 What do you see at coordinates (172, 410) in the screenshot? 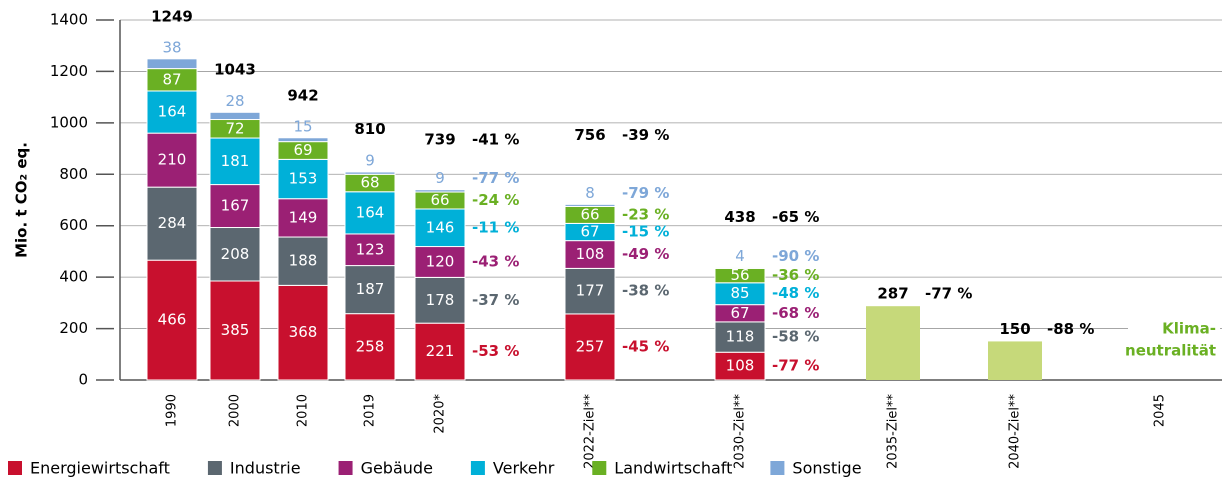
I see `x-tick-label: 1990` at bounding box center [172, 410].